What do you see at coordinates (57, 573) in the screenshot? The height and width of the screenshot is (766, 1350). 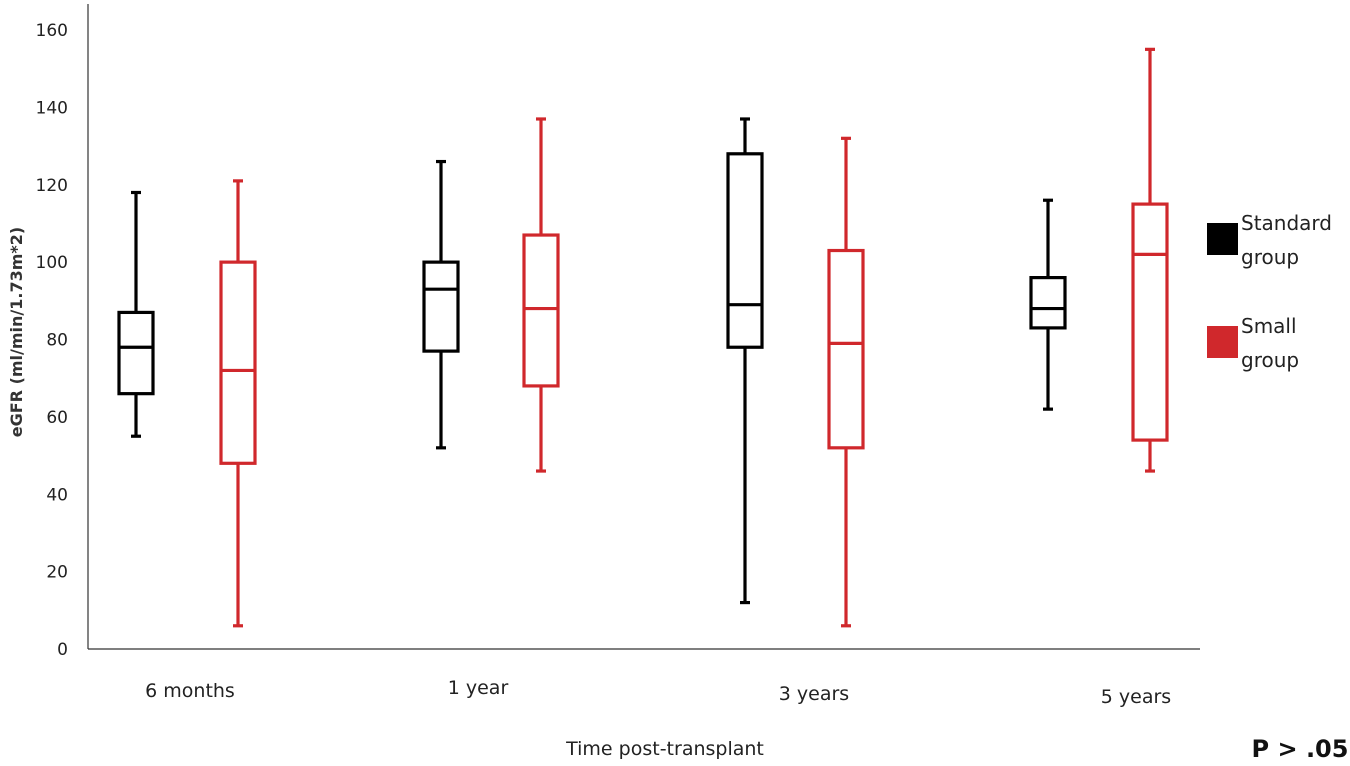 I see `y-tick-label: 20` at bounding box center [57, 573].